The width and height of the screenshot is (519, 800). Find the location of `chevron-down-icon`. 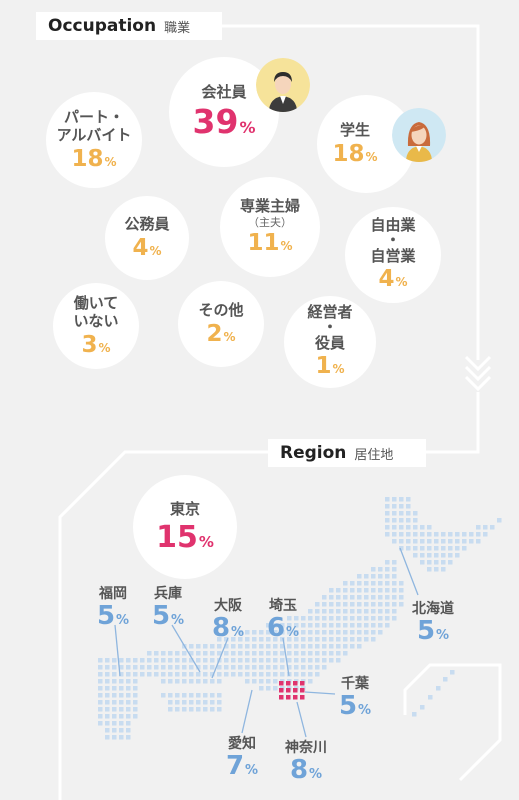

chevron-down-icon is located at coordinates (478, 373).